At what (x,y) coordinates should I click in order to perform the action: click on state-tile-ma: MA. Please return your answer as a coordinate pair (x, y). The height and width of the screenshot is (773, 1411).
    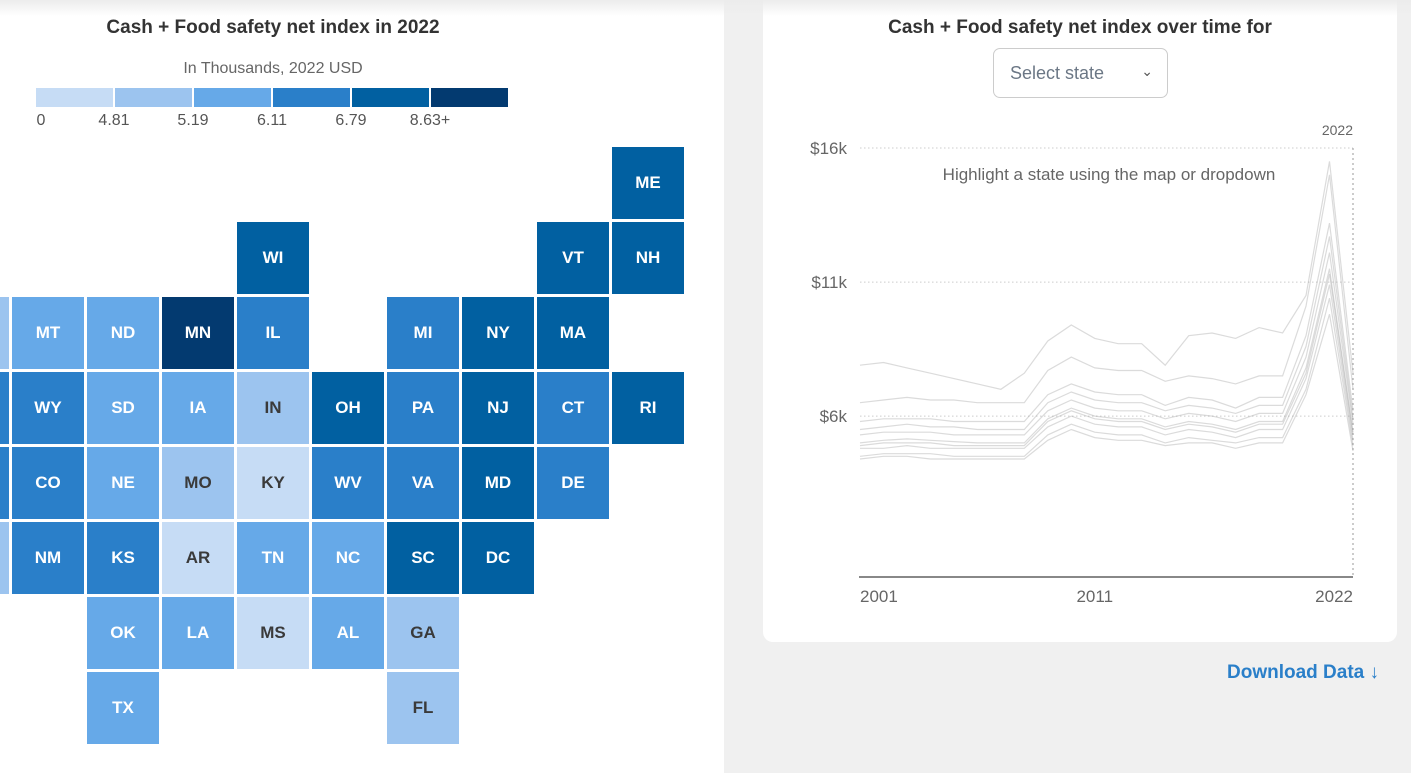
    Looking at the image, I should click on (573, 333).